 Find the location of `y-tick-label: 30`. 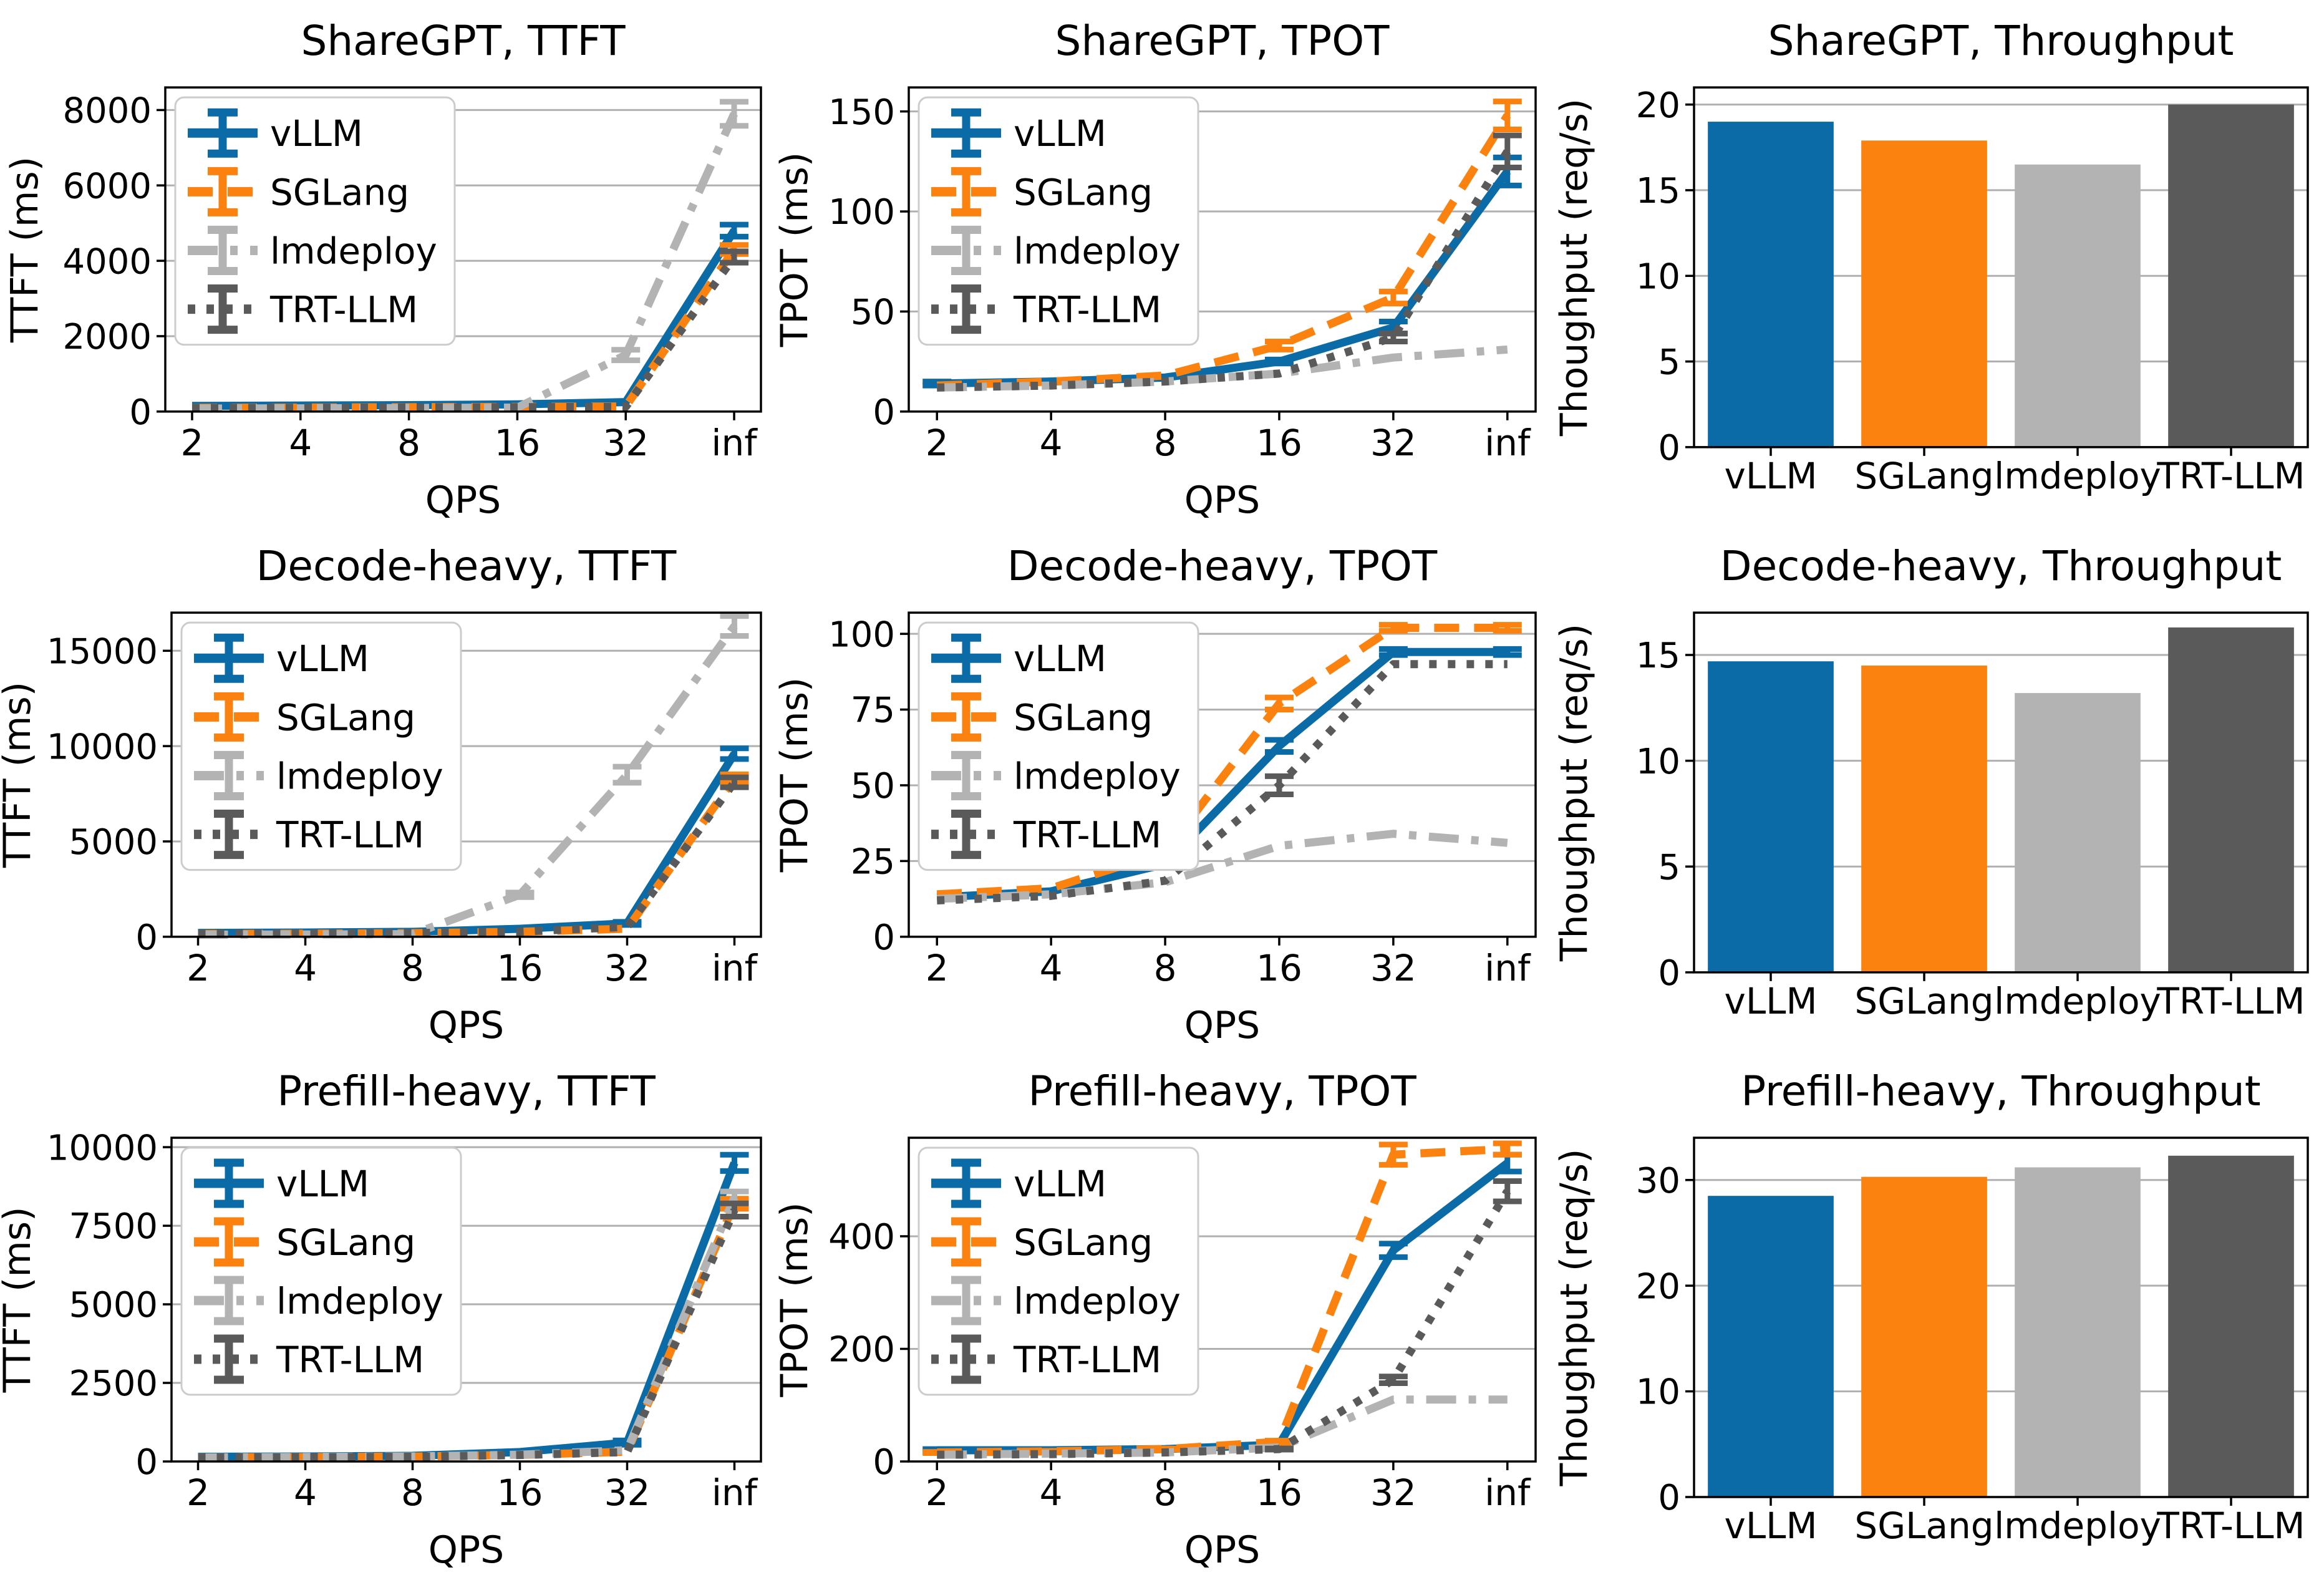

y-tick-label: 30 is located at coordinates (1658, 1181).